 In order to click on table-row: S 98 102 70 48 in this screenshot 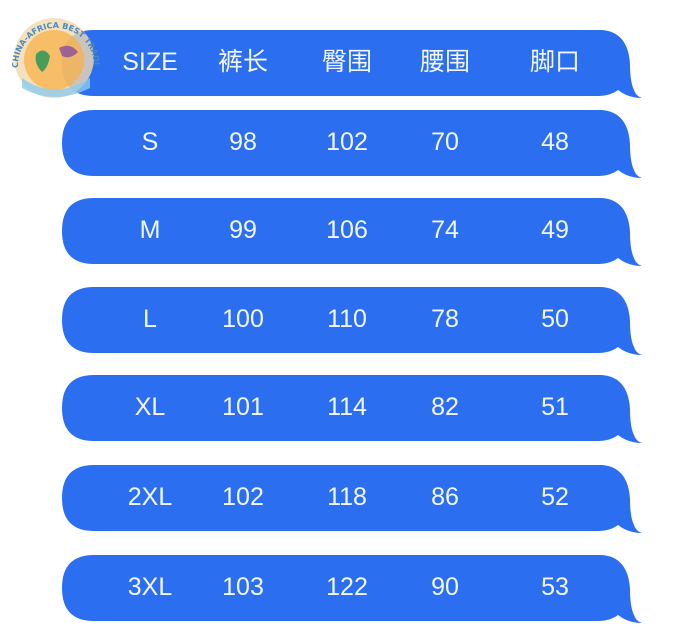, I will do `click(357, 145)`.